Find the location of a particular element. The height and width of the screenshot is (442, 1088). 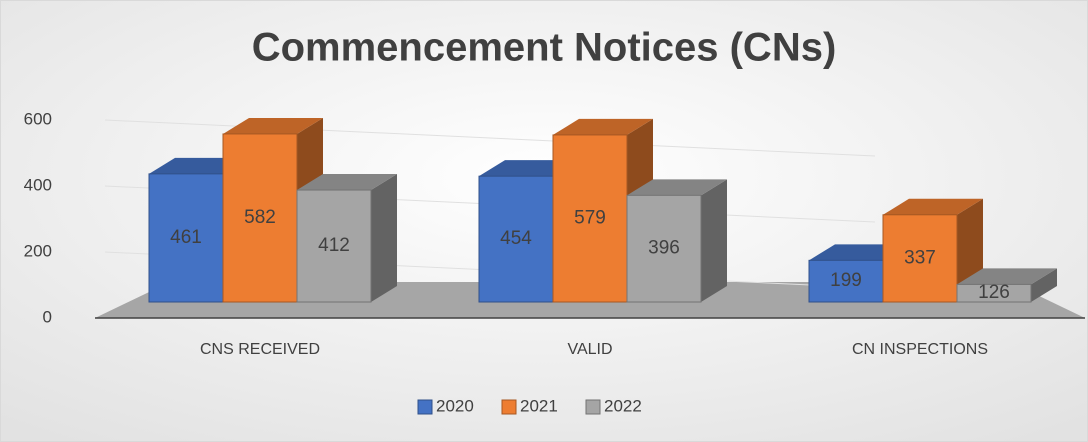

data-label: 412 is located at coordinates (334, 245).